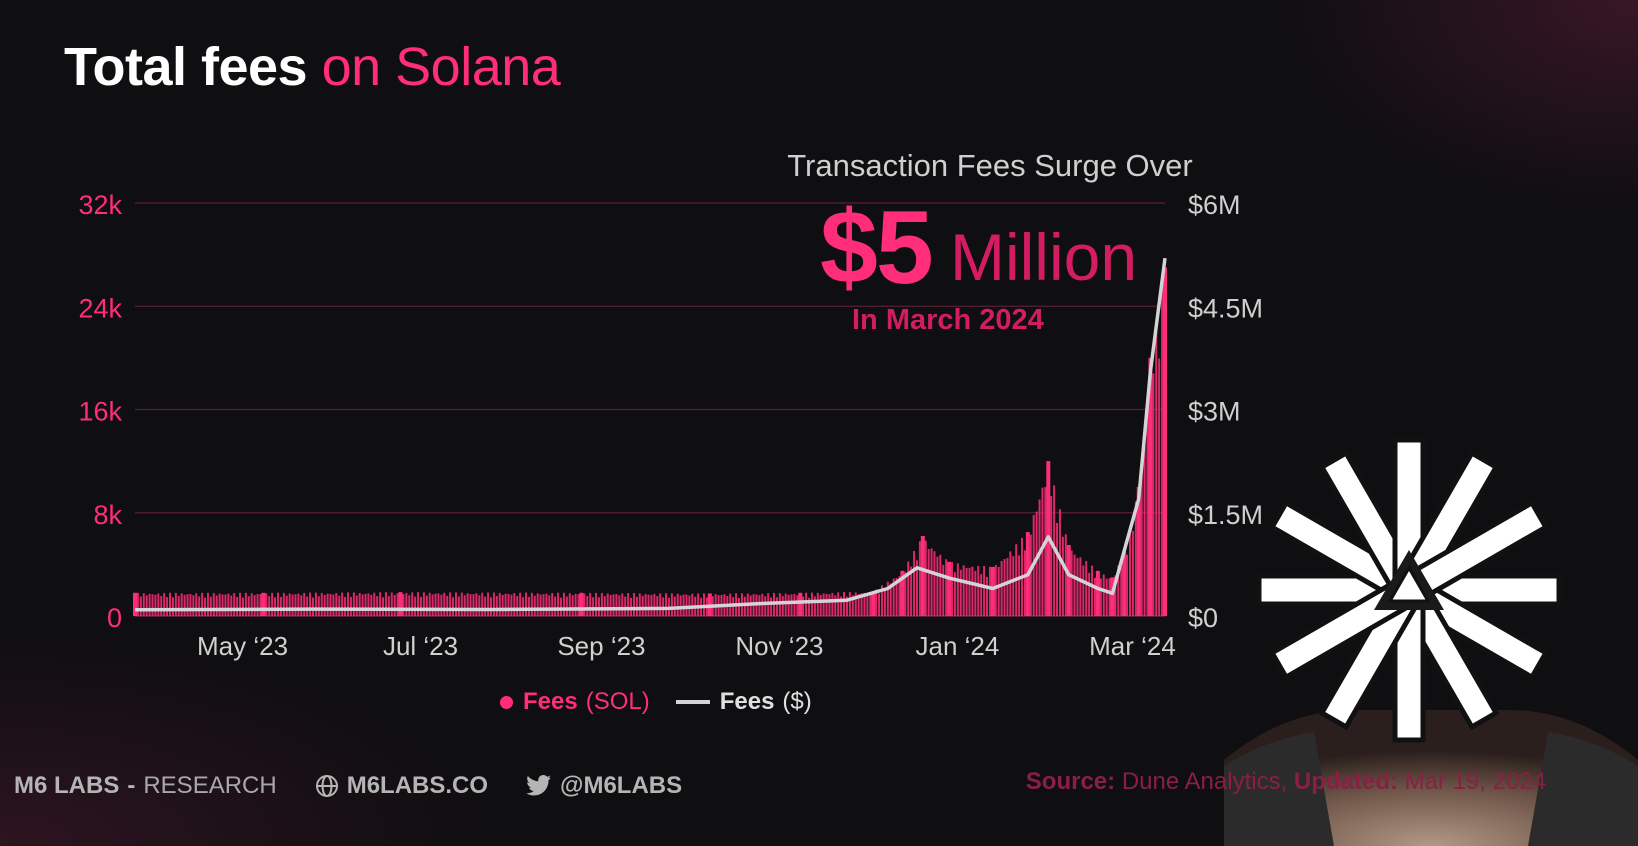 The height and width of the screenshot is (846, 1638). Describe the element at coordinates (797, 701) in the screenshot. I see `legend-usd-unit: ($)` at that location.